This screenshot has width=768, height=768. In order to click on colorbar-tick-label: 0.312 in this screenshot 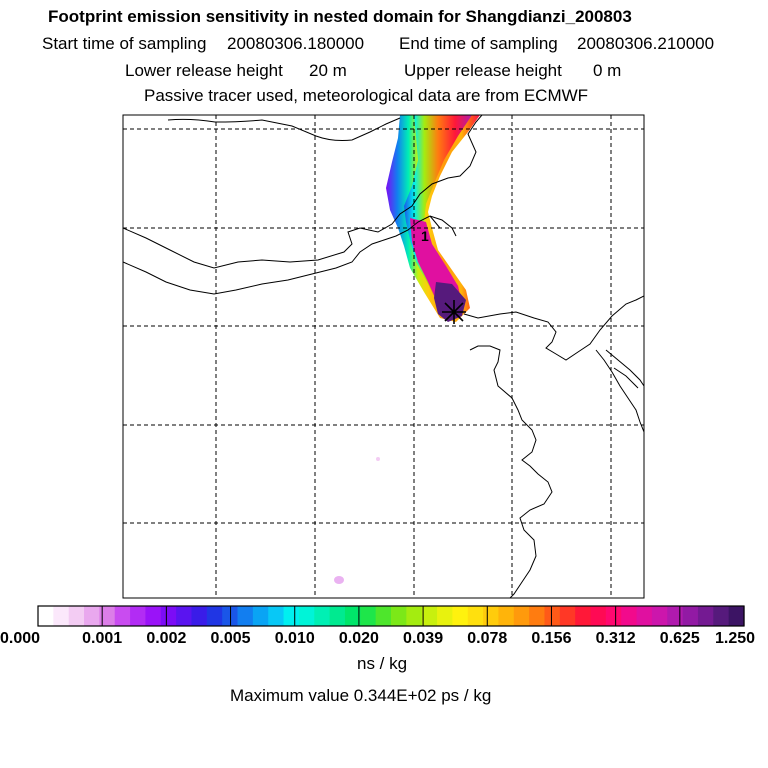, I will do `click(615, 638)`.